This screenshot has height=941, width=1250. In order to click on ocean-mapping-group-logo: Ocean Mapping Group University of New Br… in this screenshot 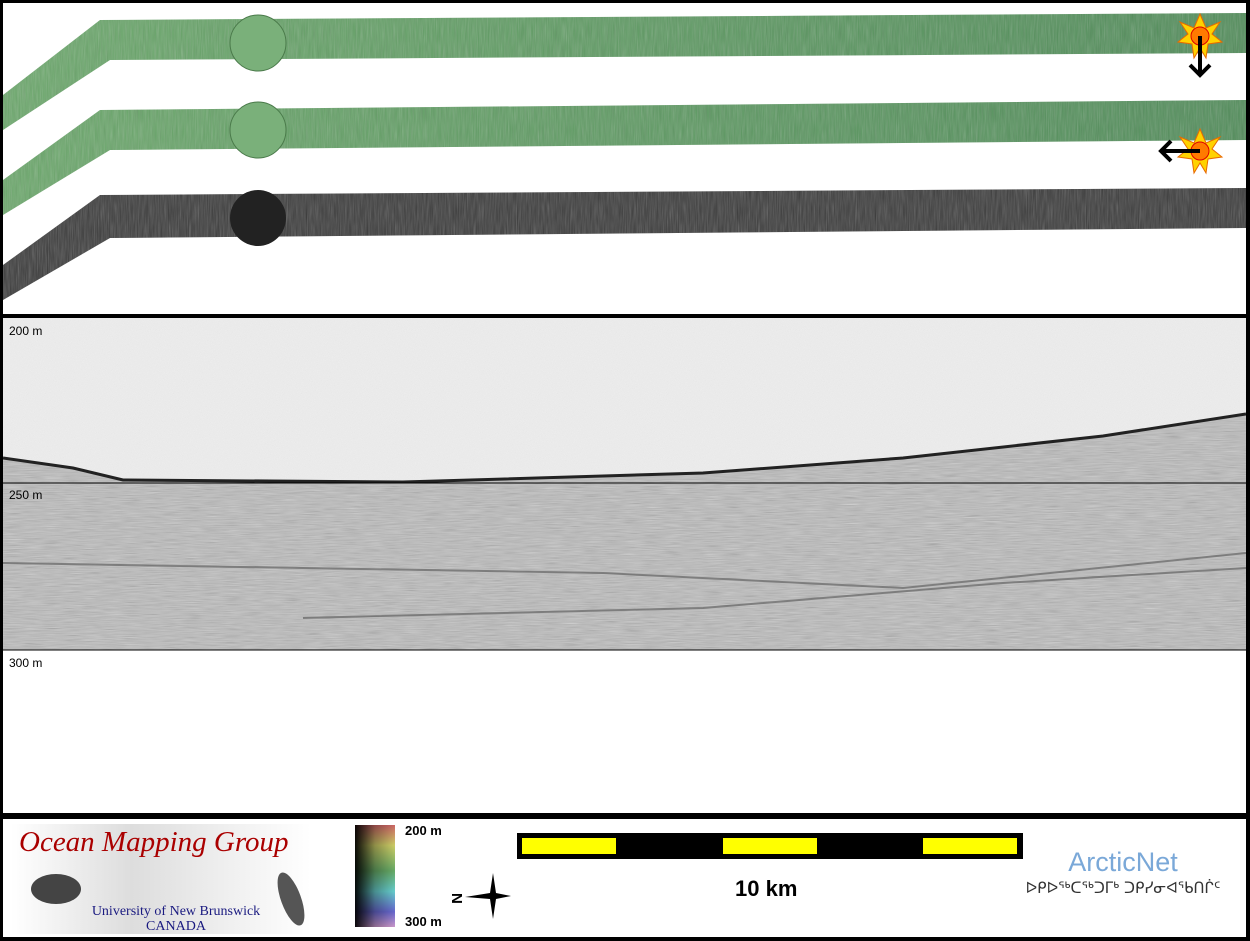, I will do `click(161, 879)`.